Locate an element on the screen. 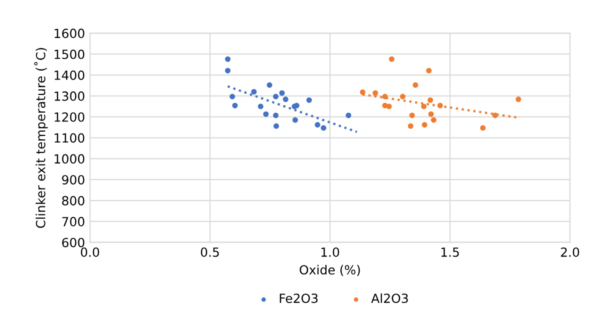 This screenshot has width=600, height=332. x-axis-title: Oxide (%) is located at coordinates (330, 270).